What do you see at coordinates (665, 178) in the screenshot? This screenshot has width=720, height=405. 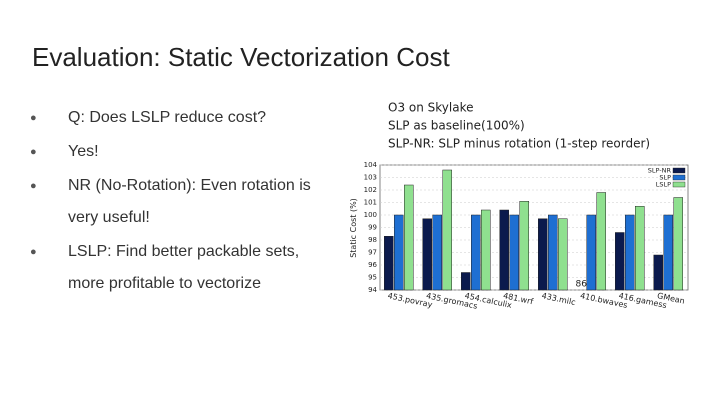 I see `legend-label: SLP` at bounding box center [665, 178].